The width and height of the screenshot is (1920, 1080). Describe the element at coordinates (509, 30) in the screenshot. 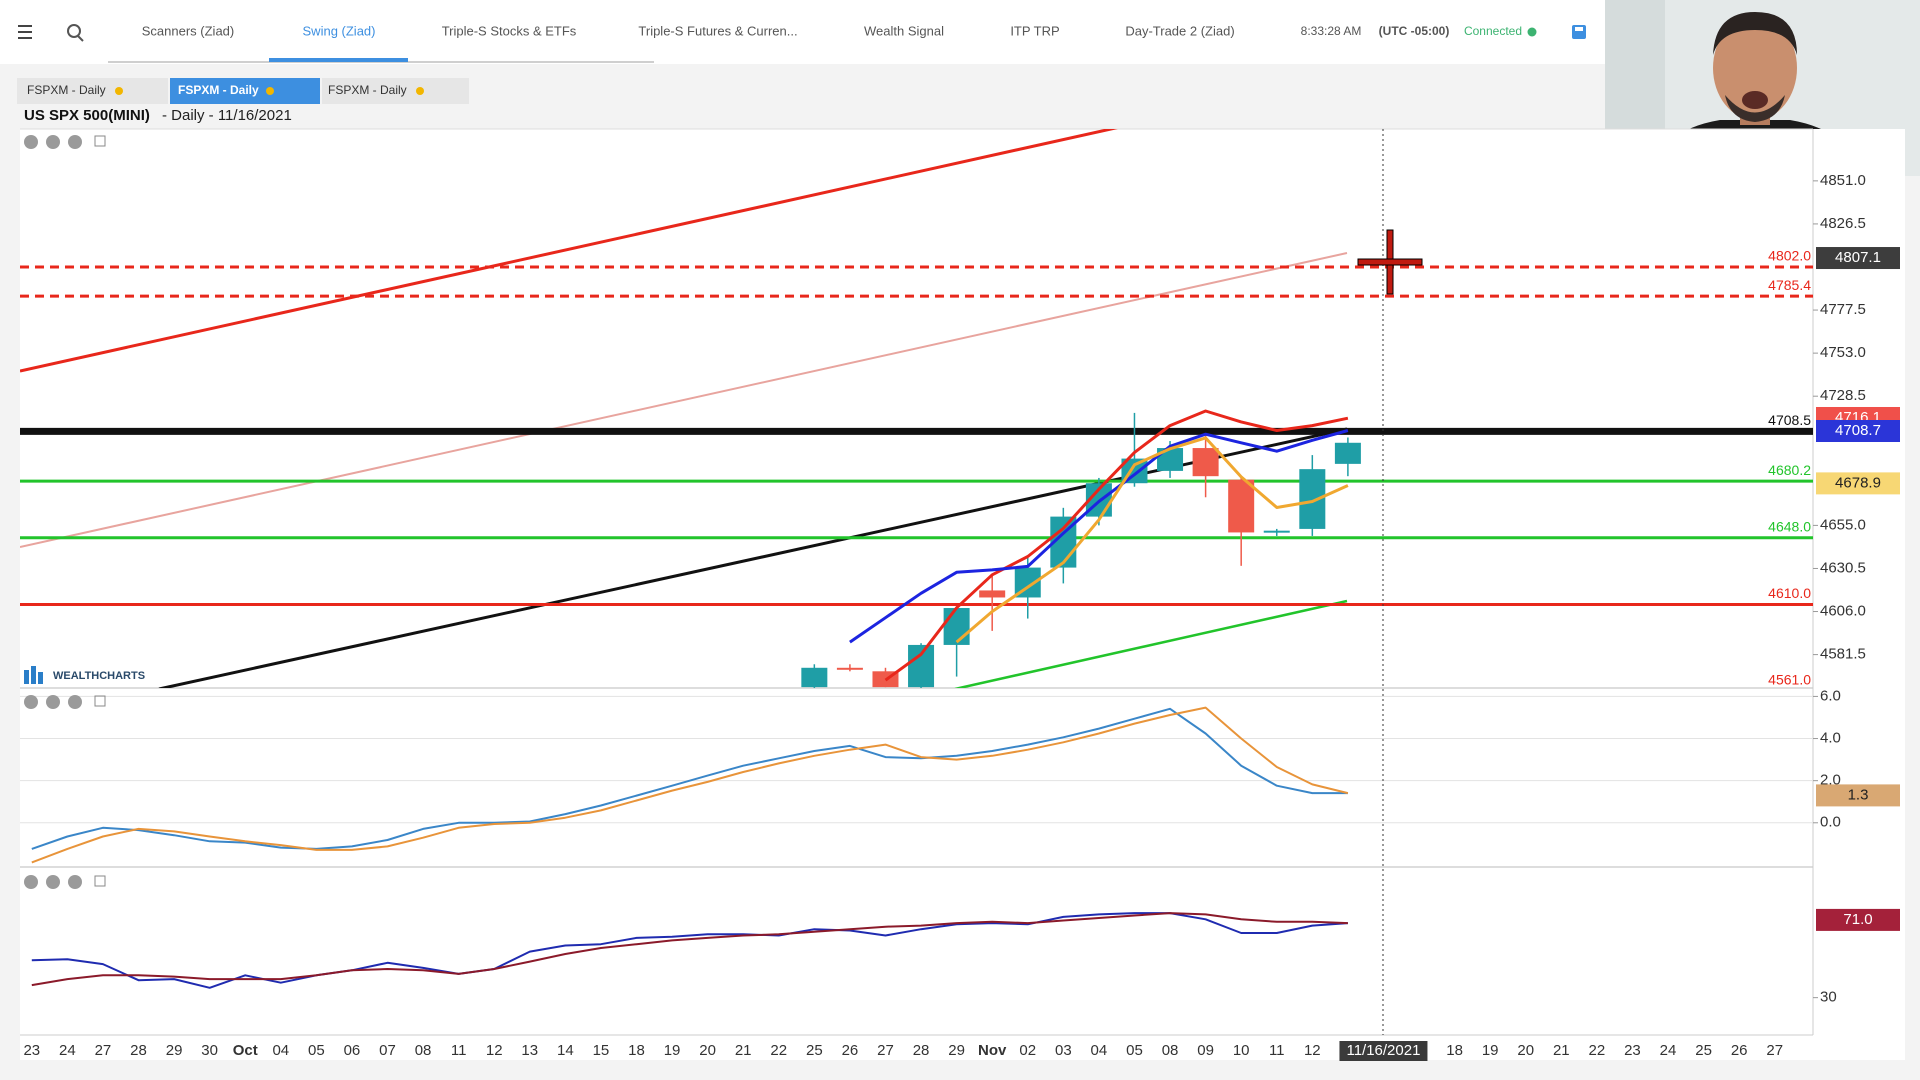

I see `tab: Triple-S Stocks & ETFs` at that location.